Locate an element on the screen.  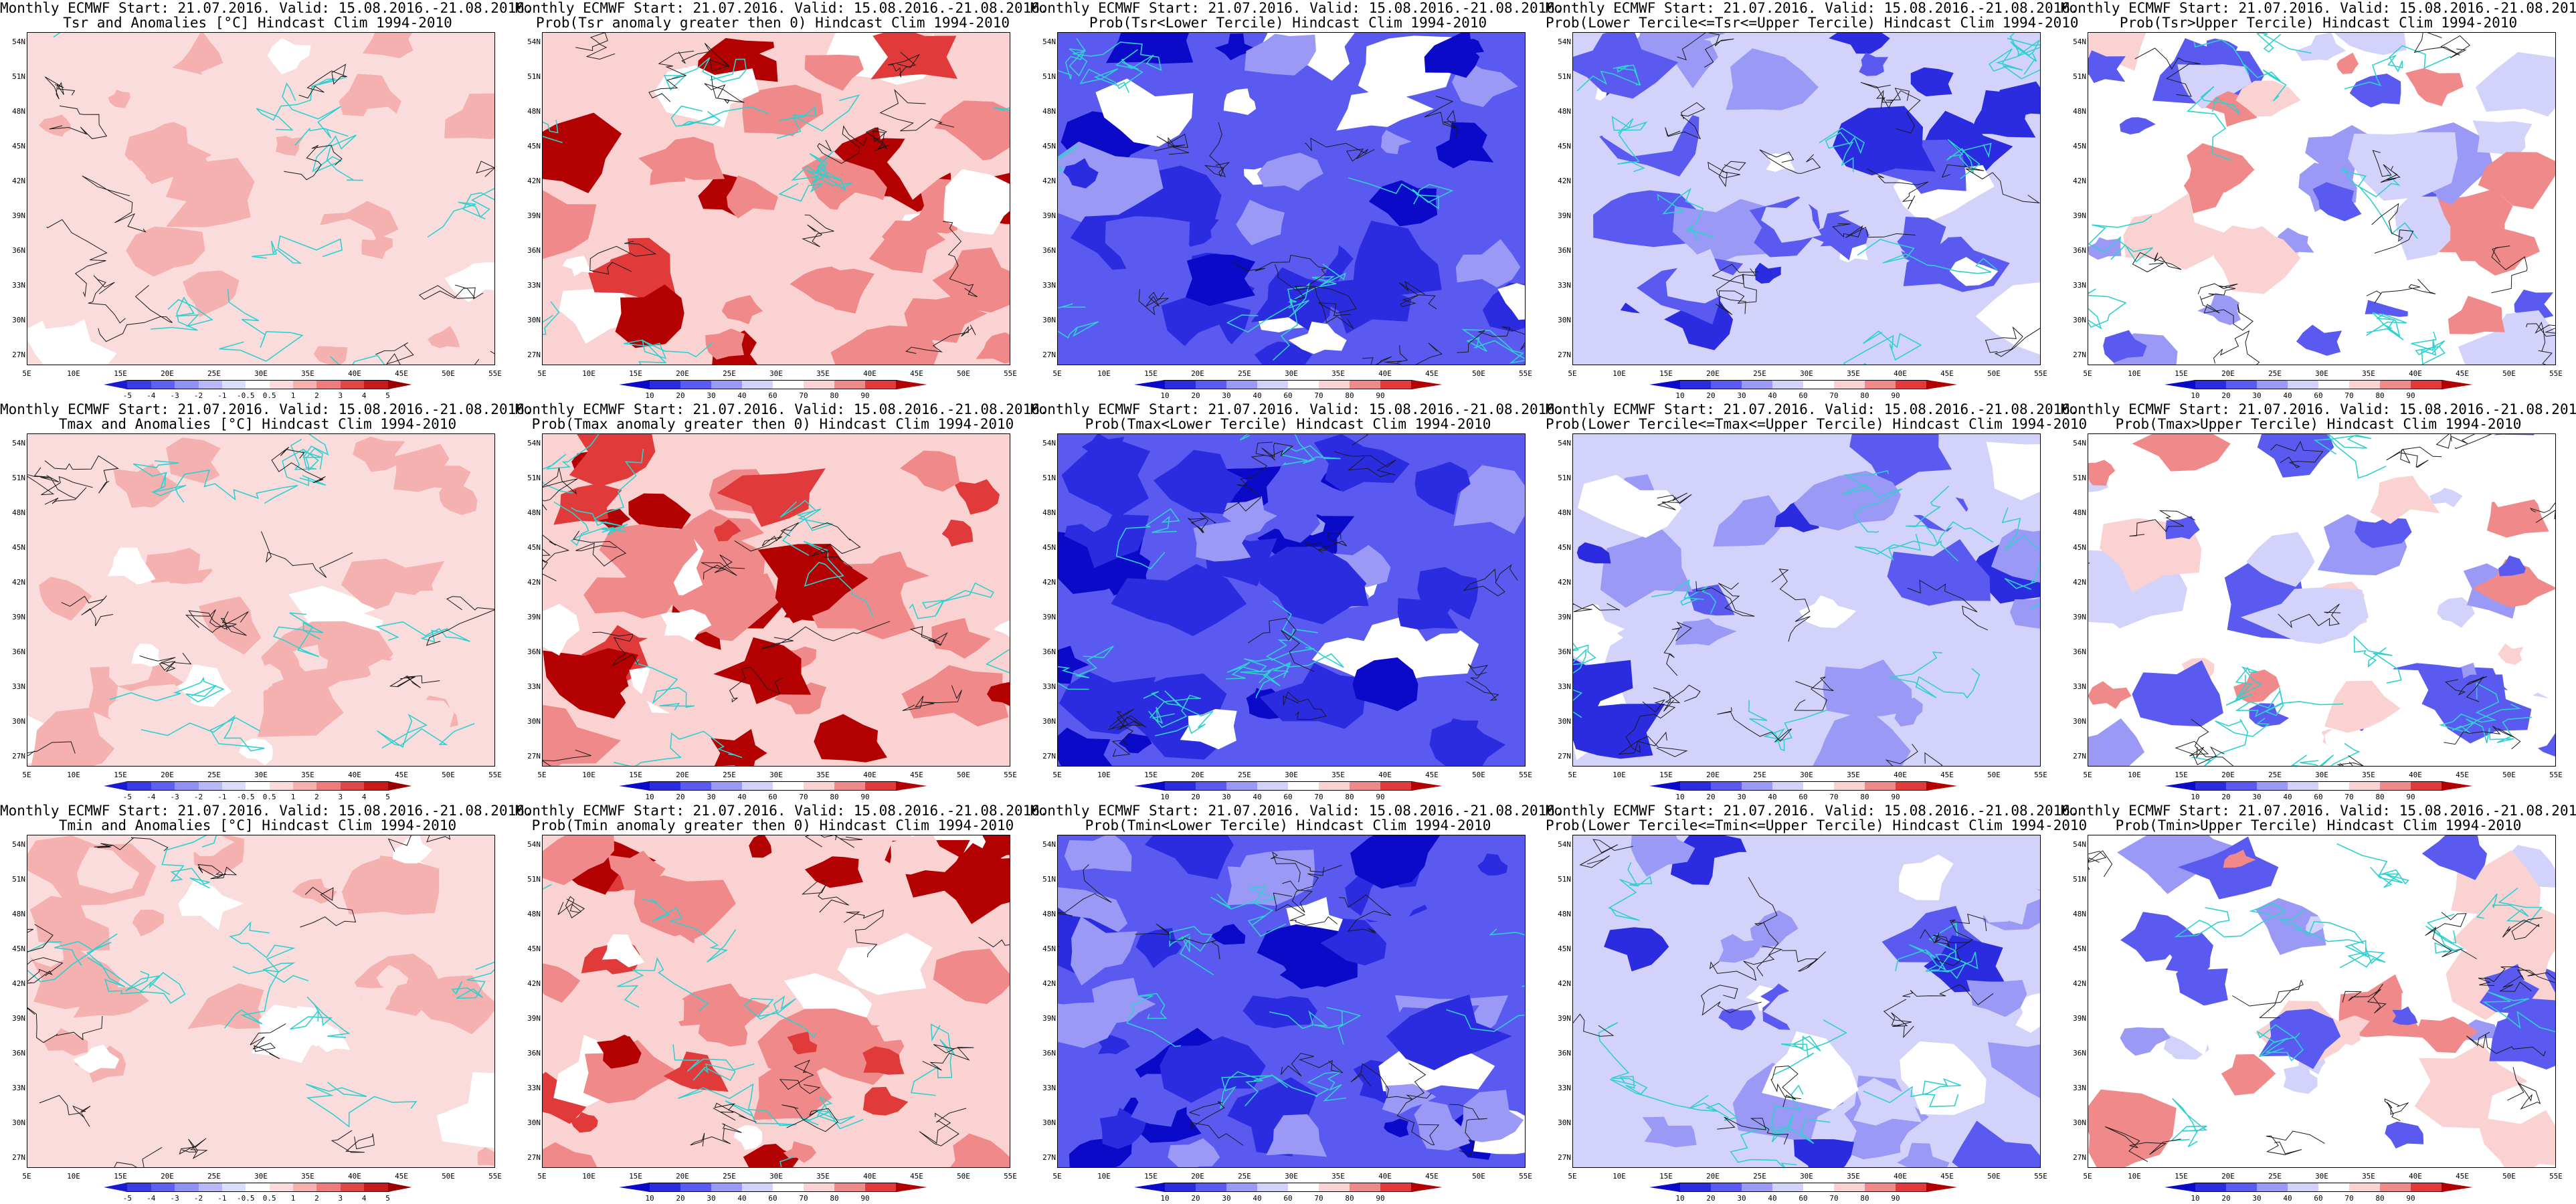
map-canvas is located at coordinates (777, 1001).